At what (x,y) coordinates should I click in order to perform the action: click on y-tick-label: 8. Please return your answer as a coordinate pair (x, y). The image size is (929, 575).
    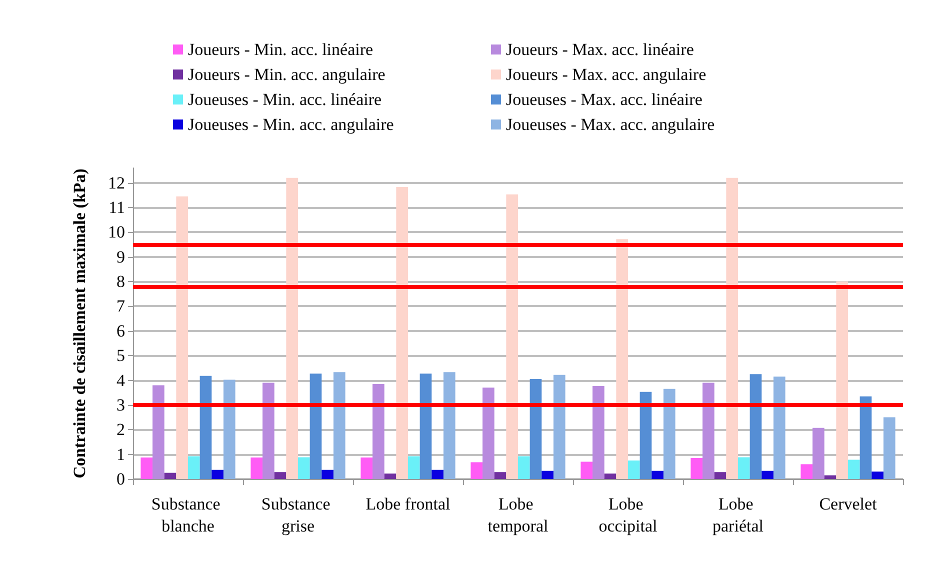
    Looking at the image, I should click on (120, 282).